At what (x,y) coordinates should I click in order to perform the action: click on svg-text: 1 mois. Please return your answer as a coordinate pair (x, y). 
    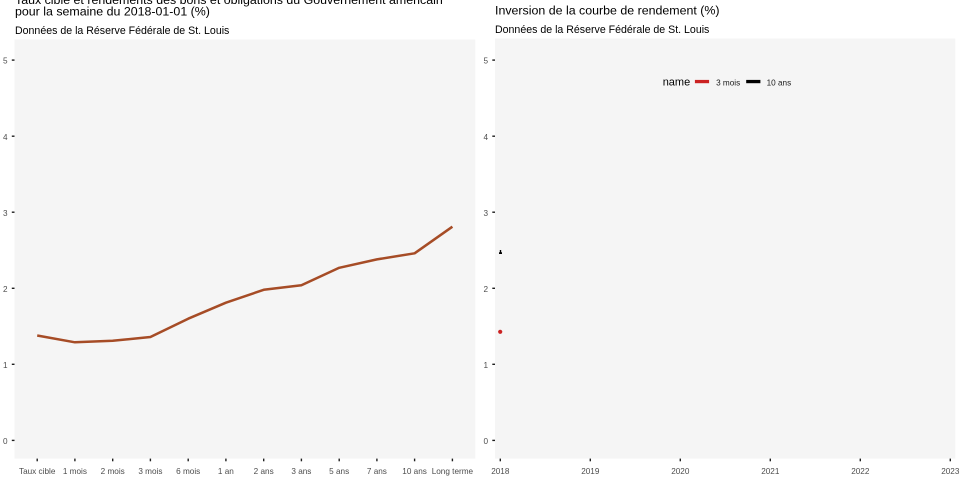
    Looking at the image, I should click on (75, 471).